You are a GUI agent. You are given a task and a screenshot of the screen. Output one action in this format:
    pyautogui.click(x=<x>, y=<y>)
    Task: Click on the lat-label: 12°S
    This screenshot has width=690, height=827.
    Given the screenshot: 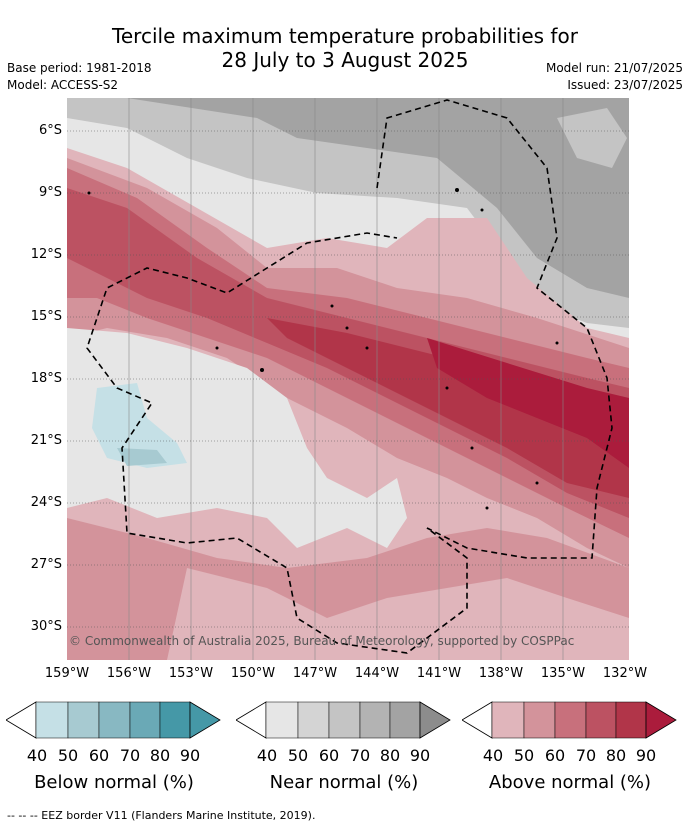 What is the action you would take?
    pyautogui.click(x=46, y=254)
    